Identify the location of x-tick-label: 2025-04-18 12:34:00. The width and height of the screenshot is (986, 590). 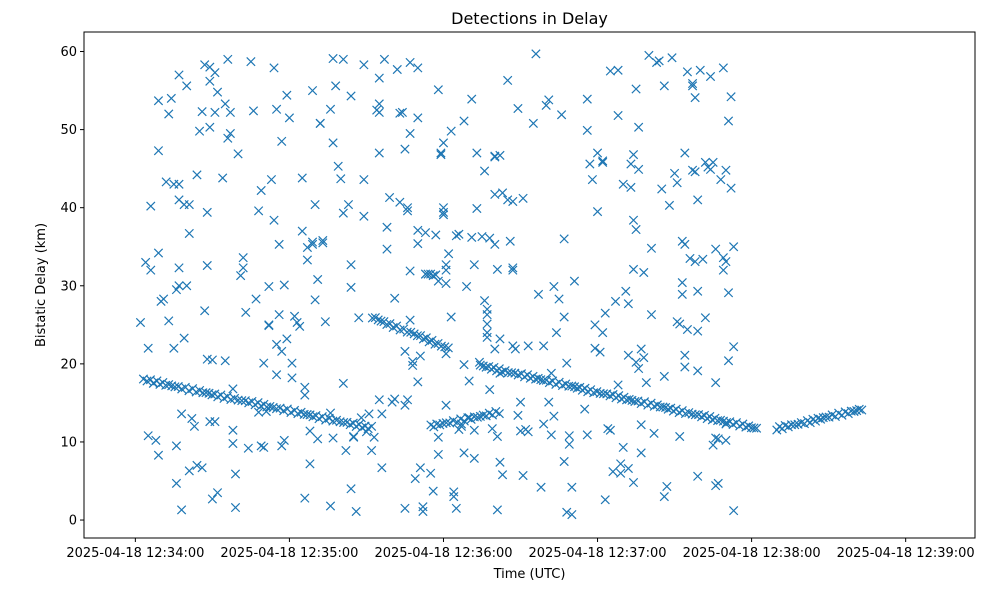
(135, 553).